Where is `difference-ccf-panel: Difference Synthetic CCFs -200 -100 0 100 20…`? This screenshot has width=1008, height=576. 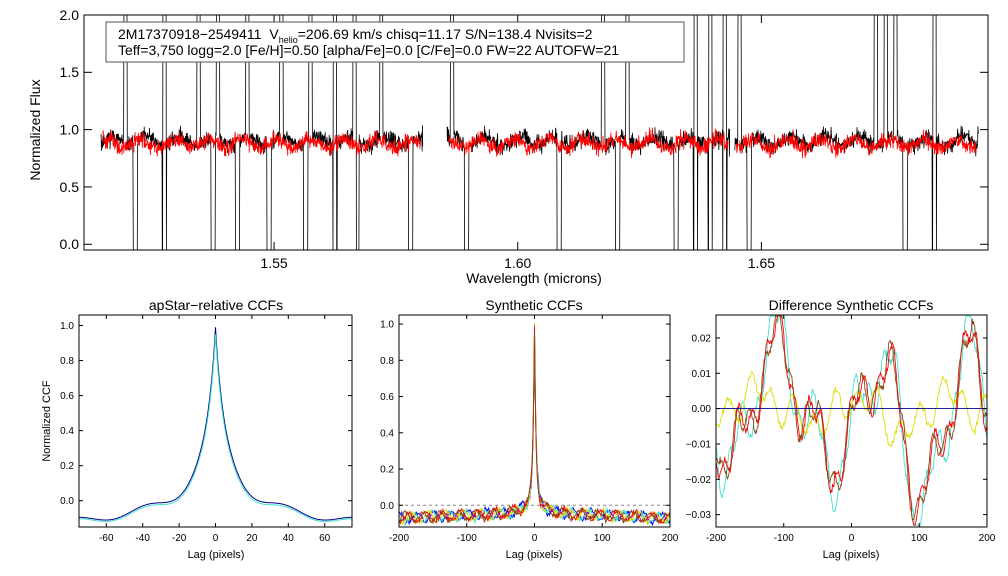
difference-ccf-panel: Difference Synthetic CCFs -200 -100 0 100 20… is located at coordinates (841, 429).